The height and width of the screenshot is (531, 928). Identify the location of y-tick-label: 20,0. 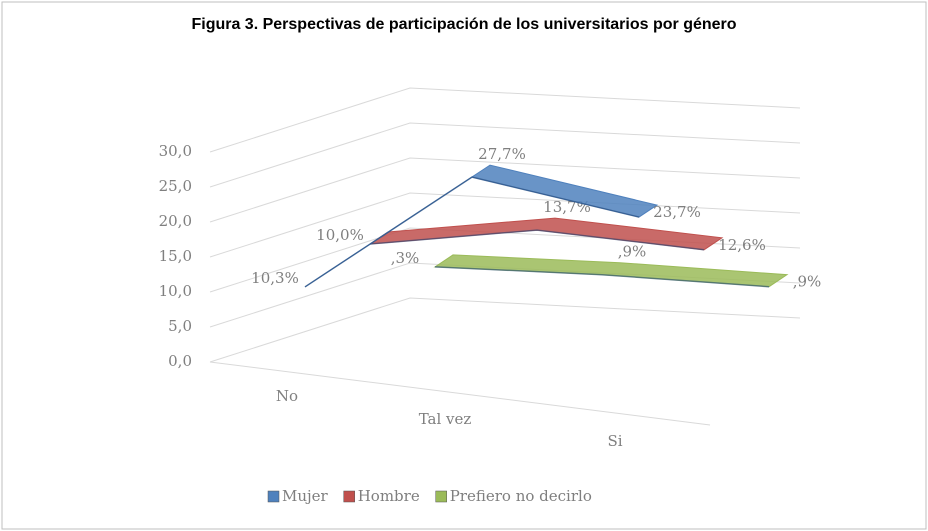
(175, 221).